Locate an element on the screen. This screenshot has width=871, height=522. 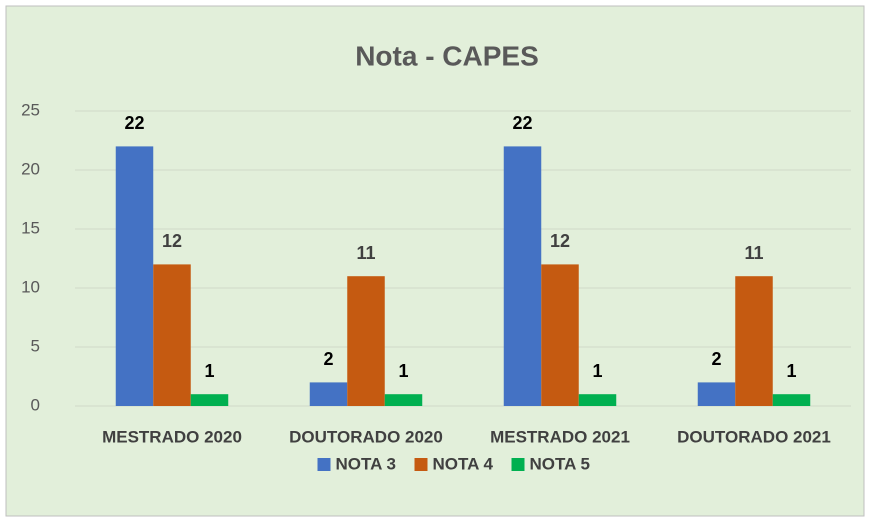
chart-title: Nota - CAPES is located at coordinates (447, 55).